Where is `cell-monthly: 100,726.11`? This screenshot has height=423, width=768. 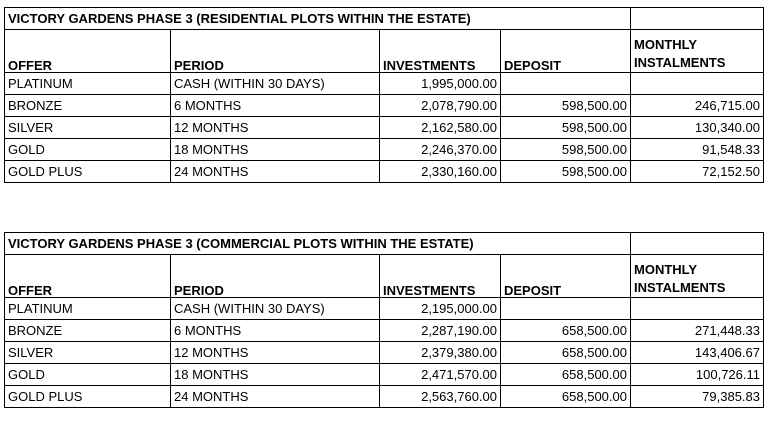 cell-monthly: 100,726.11 is located at coordinates (697, 374).